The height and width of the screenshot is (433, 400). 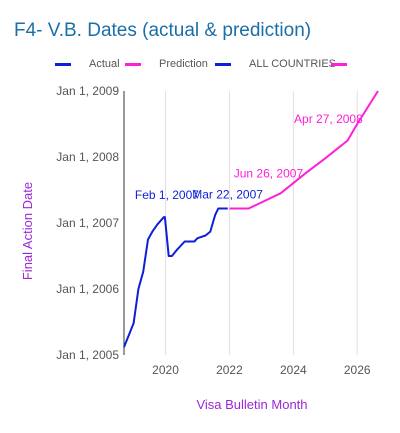 What do you see at coordinates (167, 195) in the screenshot?
I see `data-label-0: Feb 1, 2007` at bounding box center [167, 195].